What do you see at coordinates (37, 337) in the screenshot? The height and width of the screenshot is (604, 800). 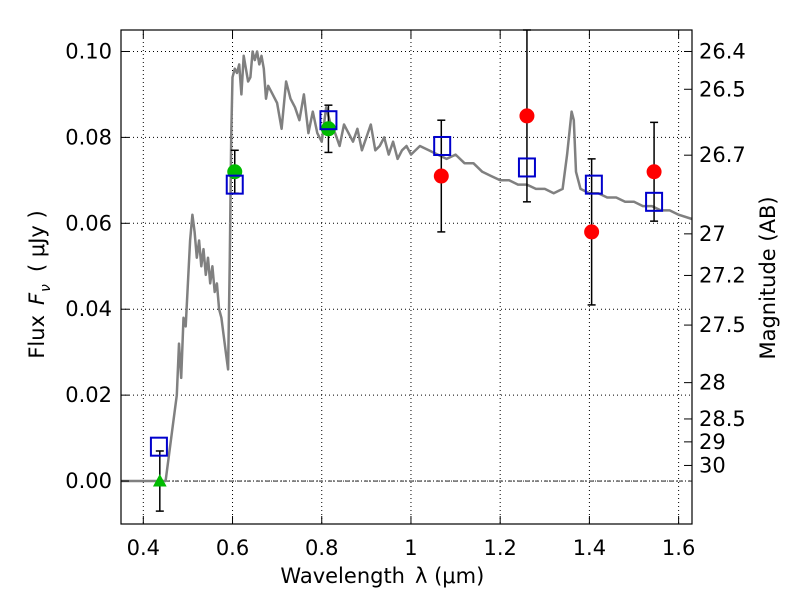 I see `y-axis-label: Flux` at bounding box center [37, 337].